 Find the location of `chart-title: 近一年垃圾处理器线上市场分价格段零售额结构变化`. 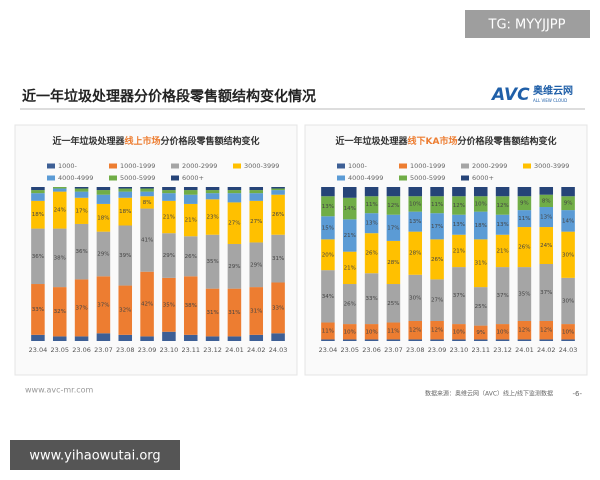

chart-title: 近一年垃圾处理器线上市场分价格段零售额结构变化 is located at coordinates (155, 141).